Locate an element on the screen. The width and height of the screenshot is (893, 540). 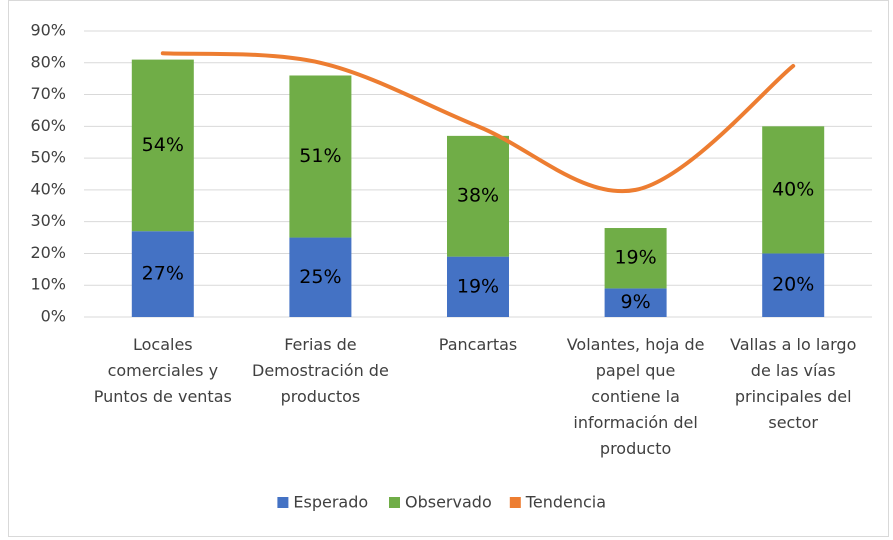
data-label: 54% is located at coordinates (163, 145).